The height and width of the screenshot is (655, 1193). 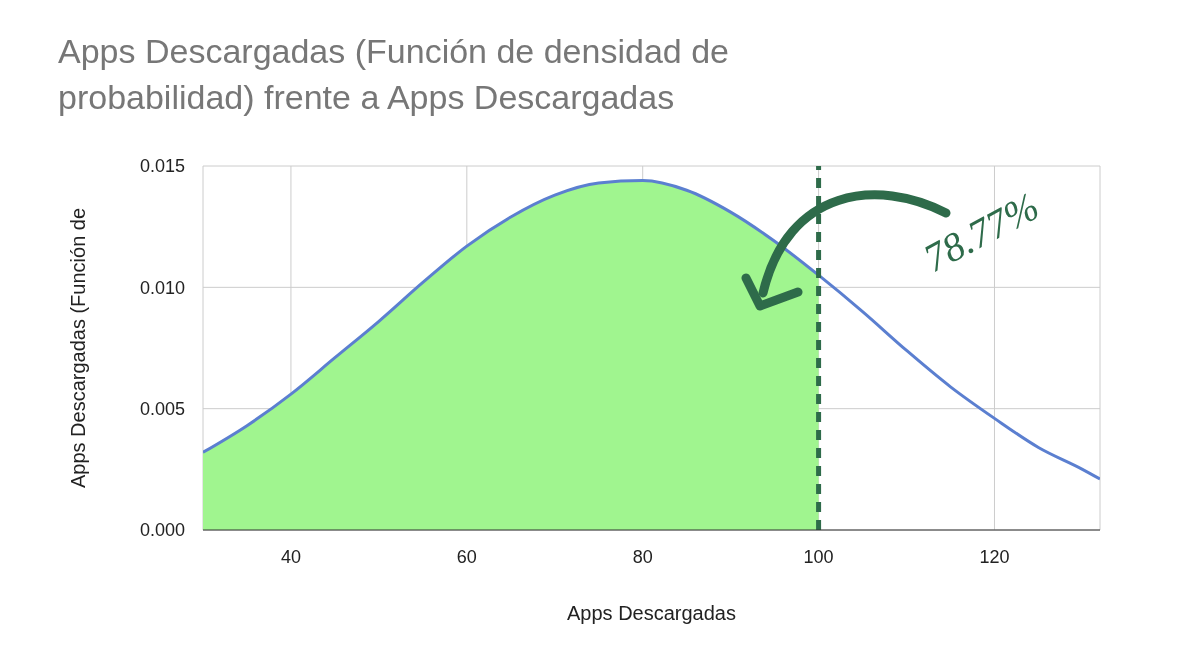 I want to click on x-tick-label: 100, so click(x=818, y=556).